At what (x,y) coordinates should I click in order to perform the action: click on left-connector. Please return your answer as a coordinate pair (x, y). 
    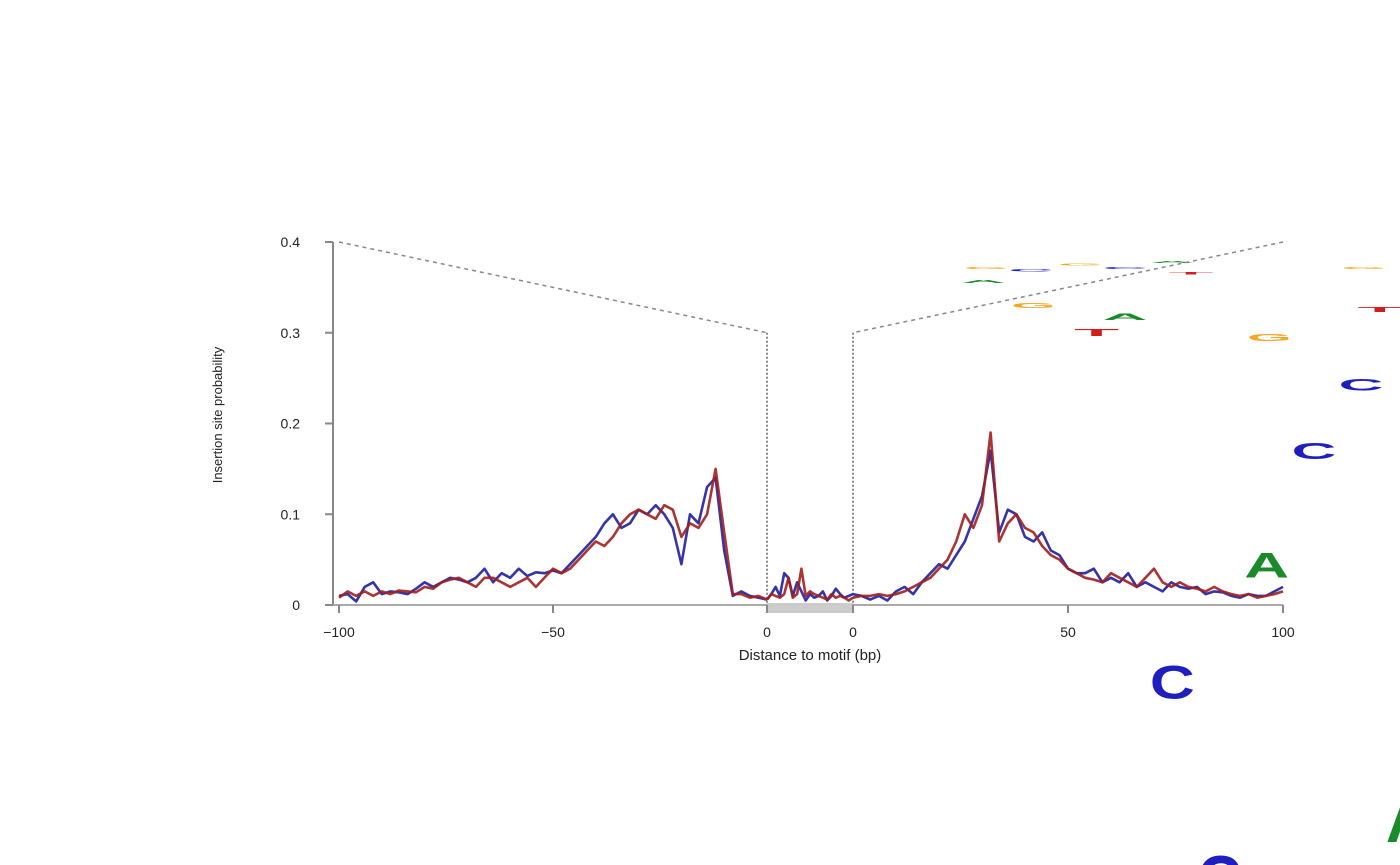
    Looking at the image, I should click on (553, 287).